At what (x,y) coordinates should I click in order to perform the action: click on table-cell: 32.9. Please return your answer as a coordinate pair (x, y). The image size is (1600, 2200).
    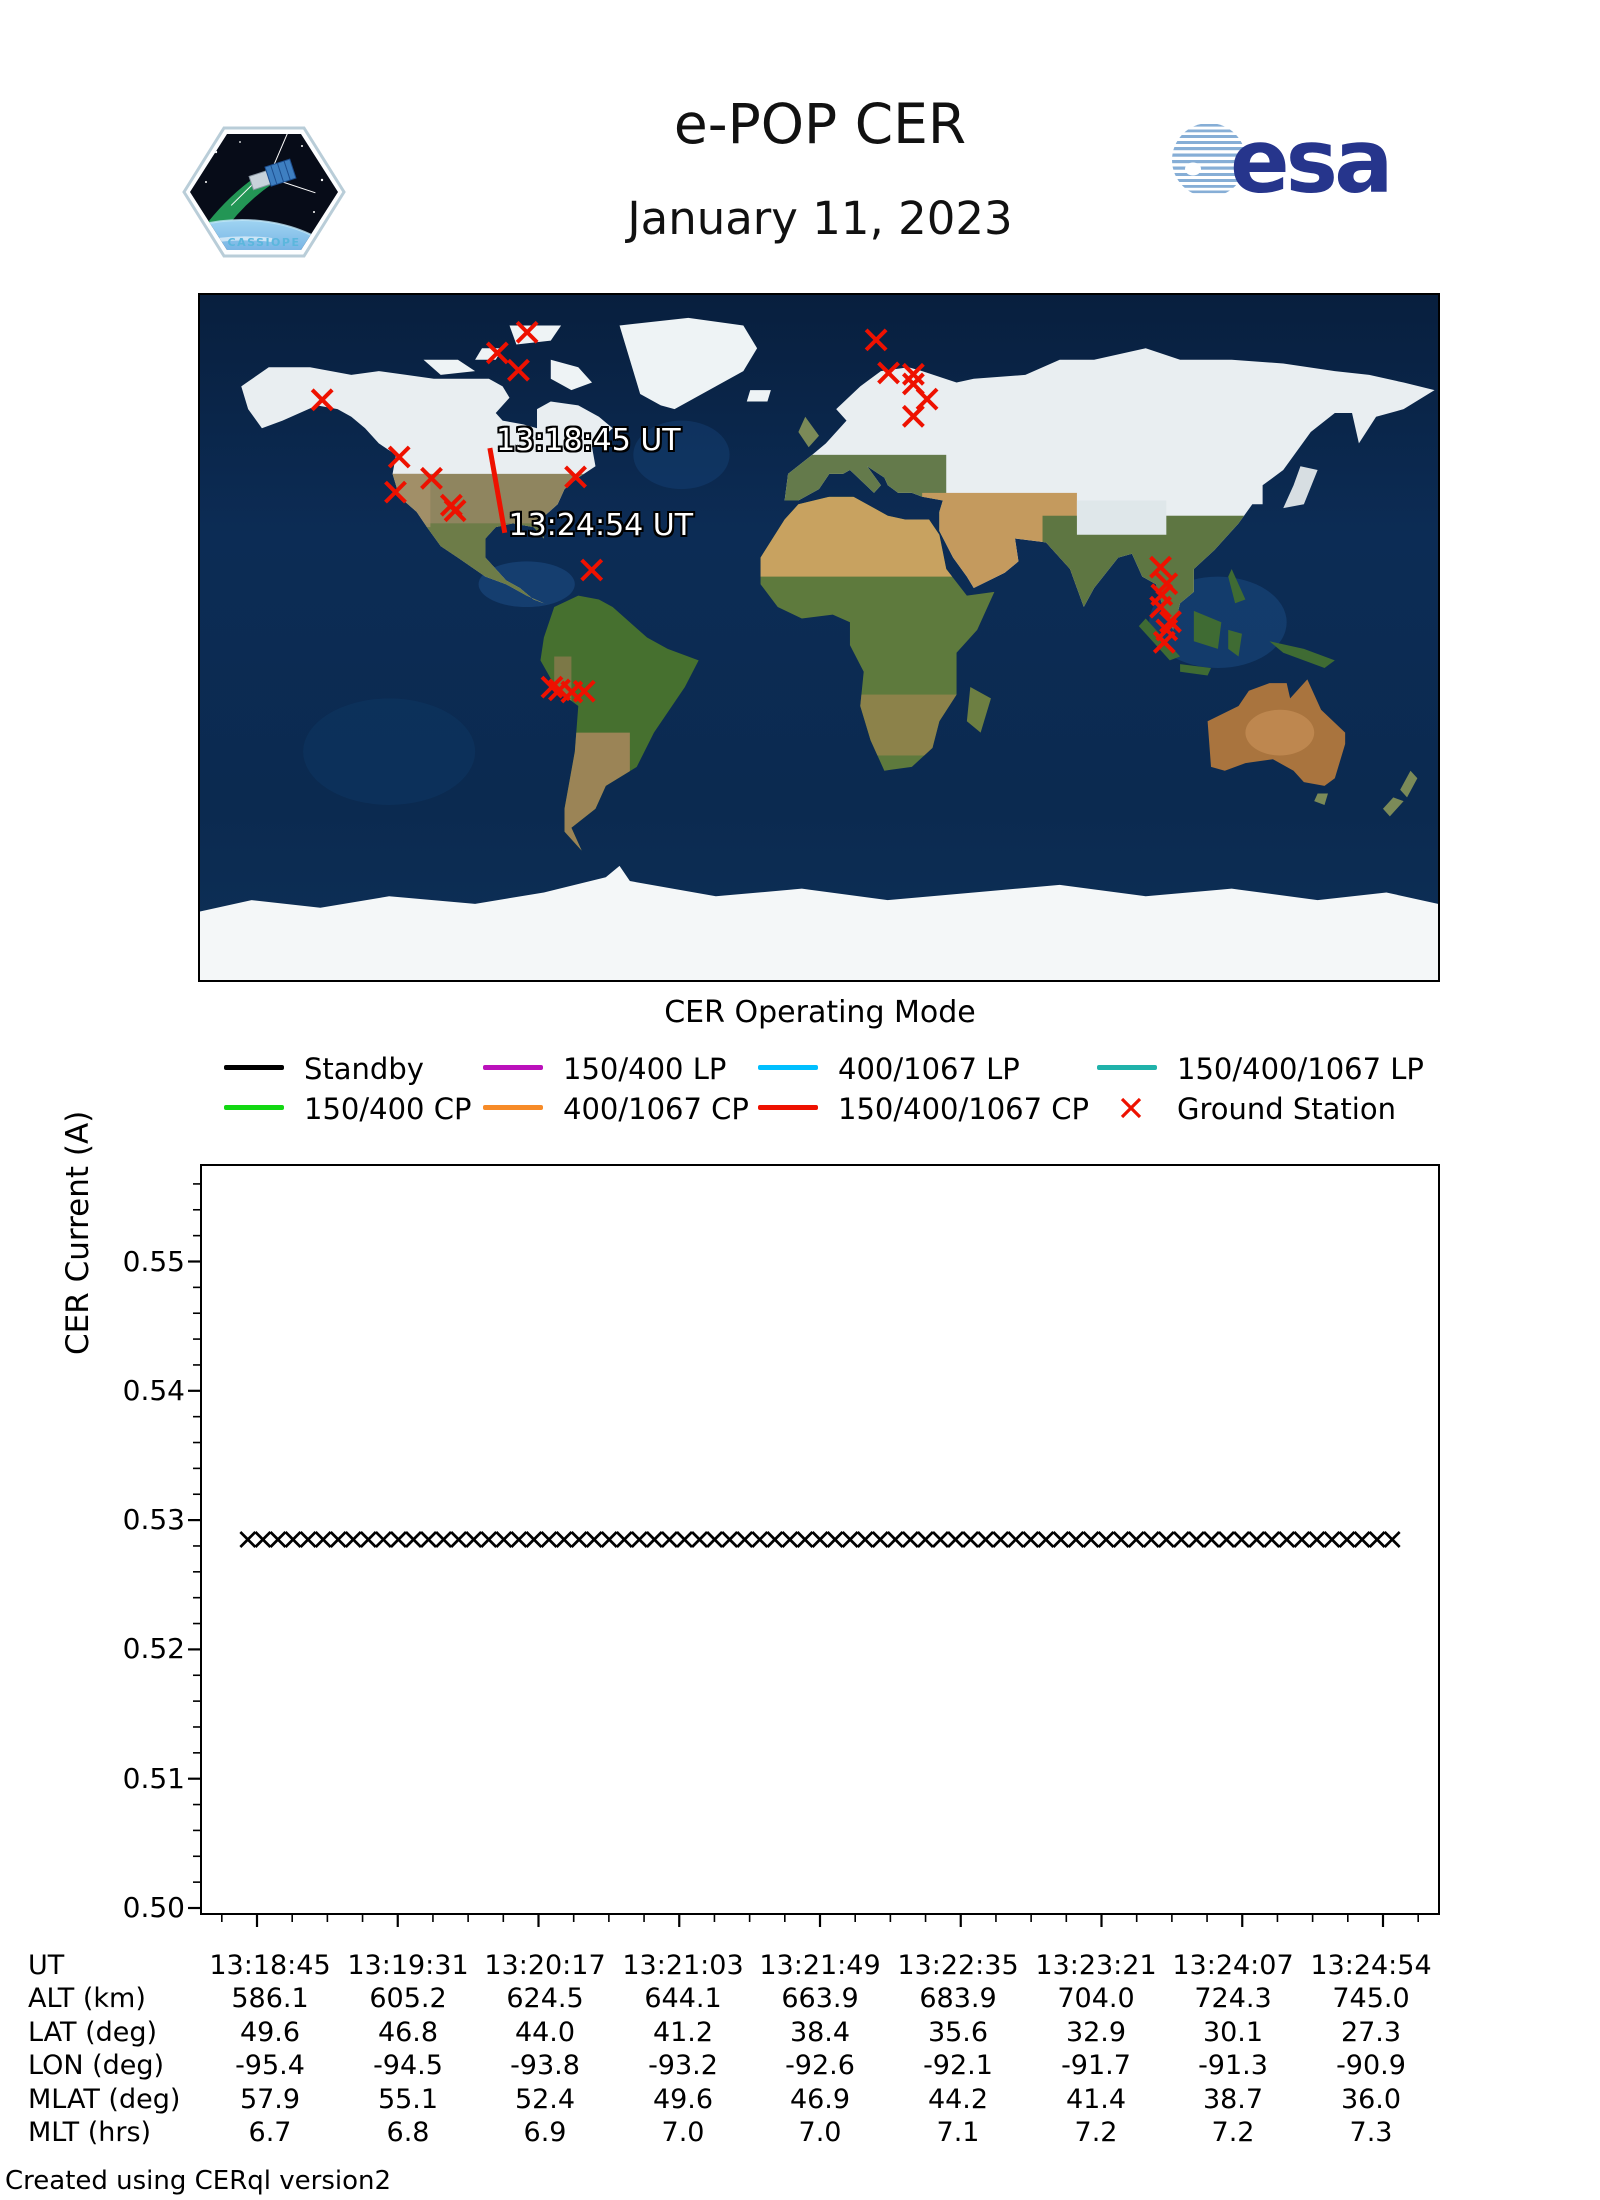
    Looking at the image, I should click on (1096, 2032).